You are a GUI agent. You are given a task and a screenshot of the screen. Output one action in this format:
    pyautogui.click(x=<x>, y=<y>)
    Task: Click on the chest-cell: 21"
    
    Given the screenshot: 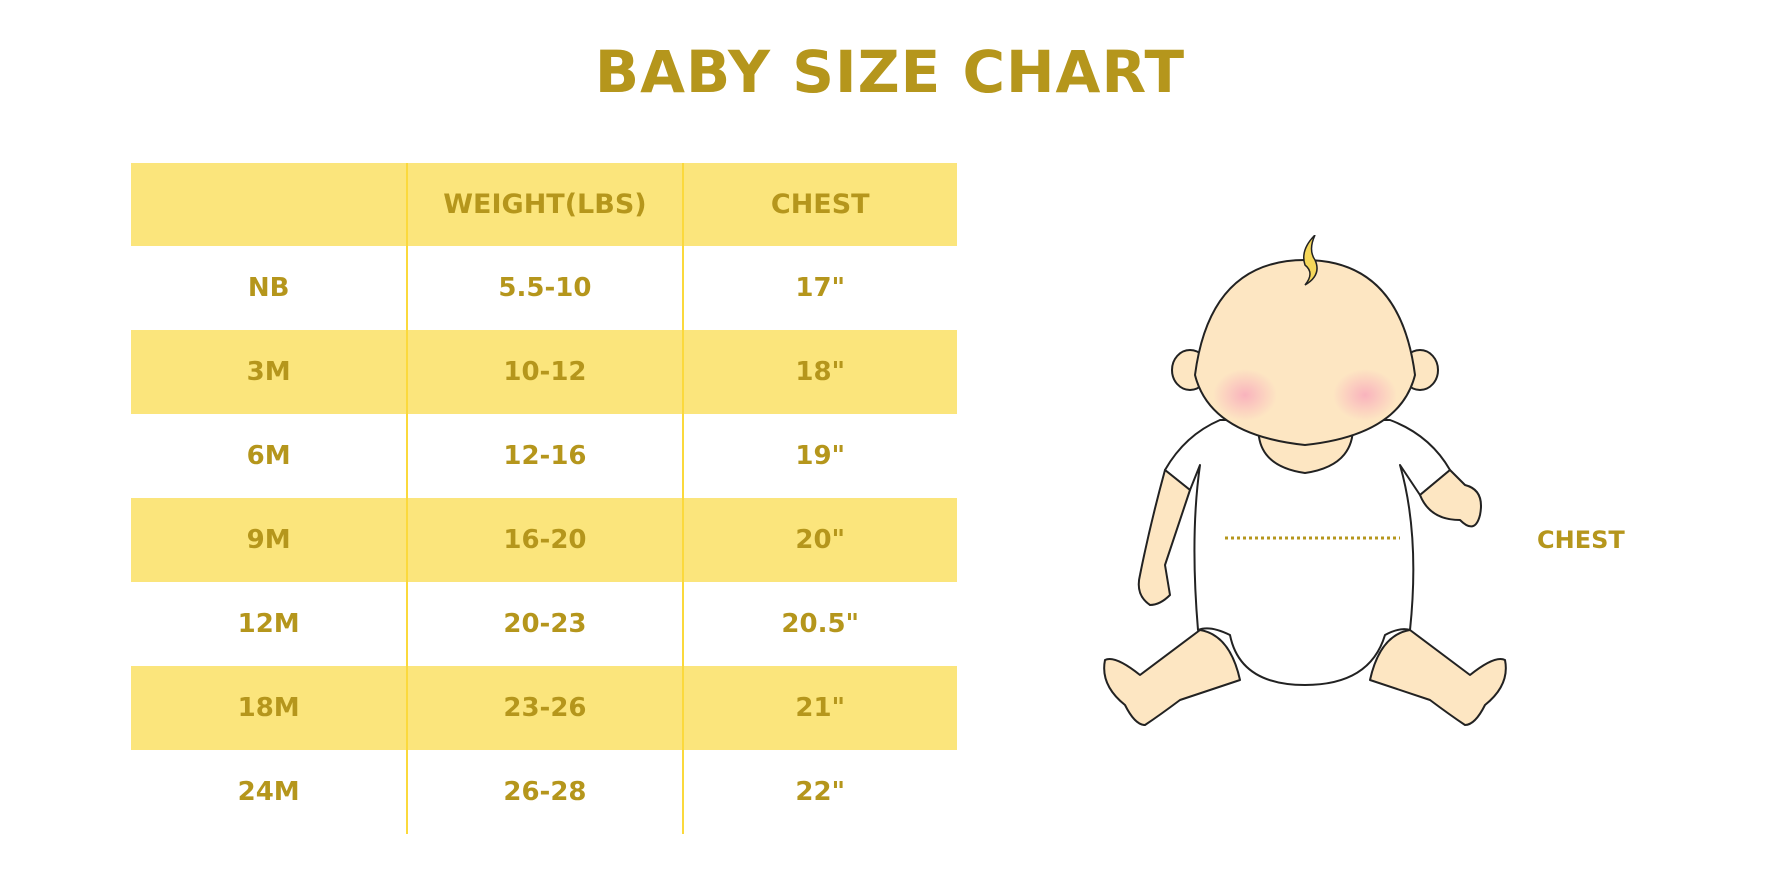 What is the action you would take?
    pyautogui.click(x=819, y=708)
    